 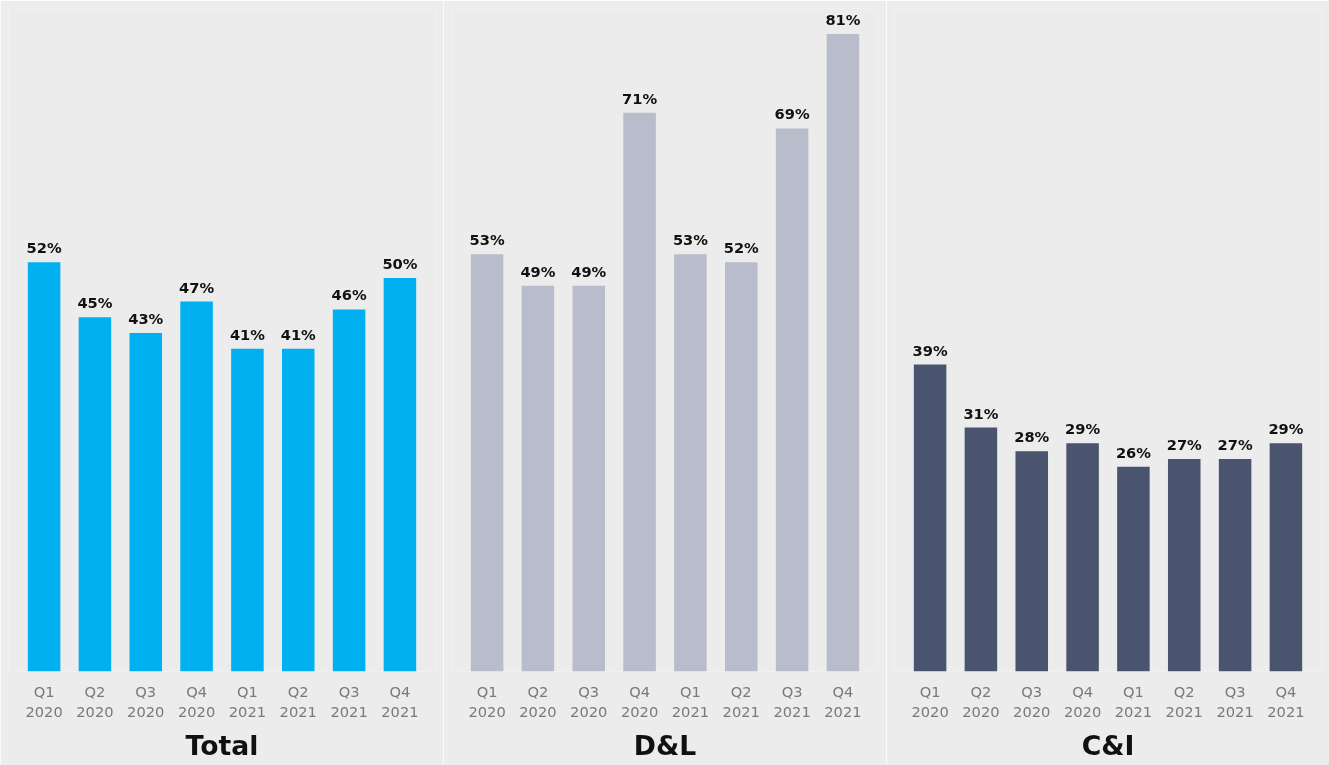 I want to click on data-label: 43%, so click(x=146, y=319).